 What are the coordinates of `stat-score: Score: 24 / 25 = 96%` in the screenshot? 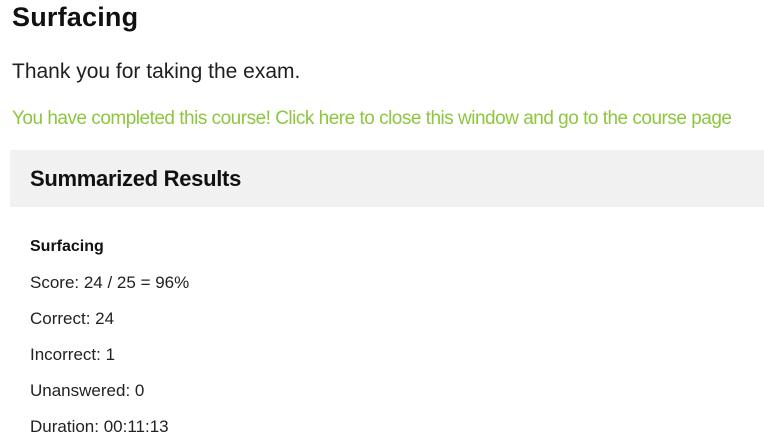 It's located at (110, 282).